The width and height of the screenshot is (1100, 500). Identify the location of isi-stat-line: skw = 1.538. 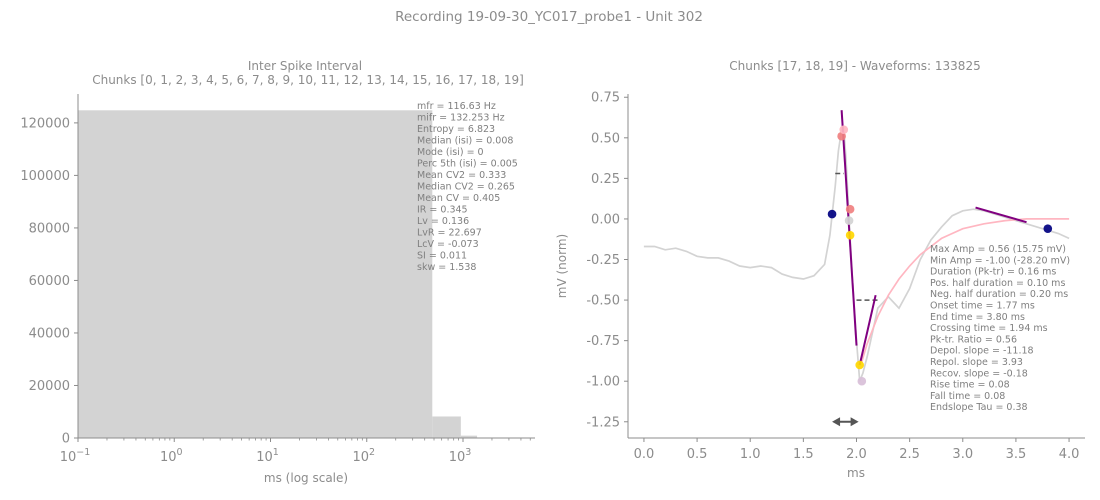
(446, 267).